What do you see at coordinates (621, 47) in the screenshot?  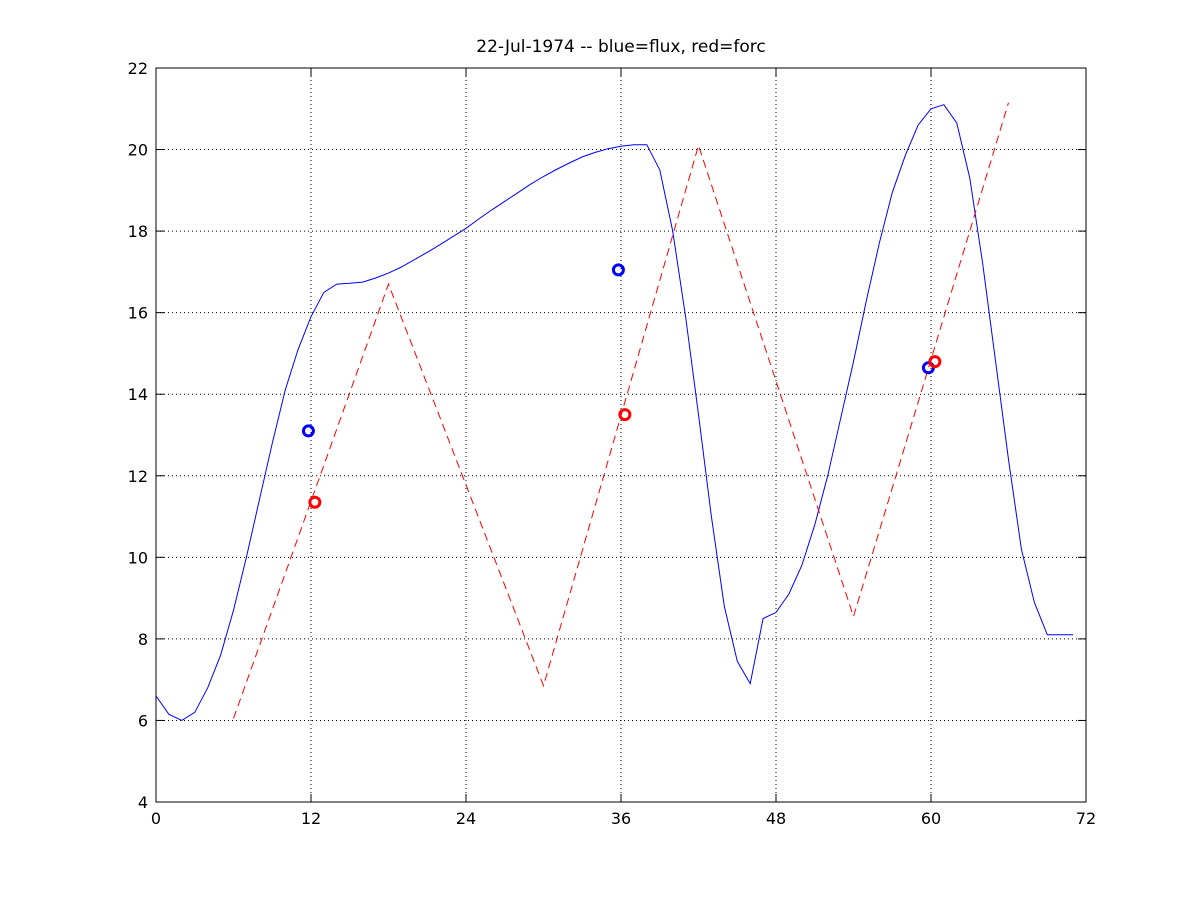 I see `chart-title: 22-Jul-1974 -- blue=flux, red=forc` at bounding box center [621, 47].